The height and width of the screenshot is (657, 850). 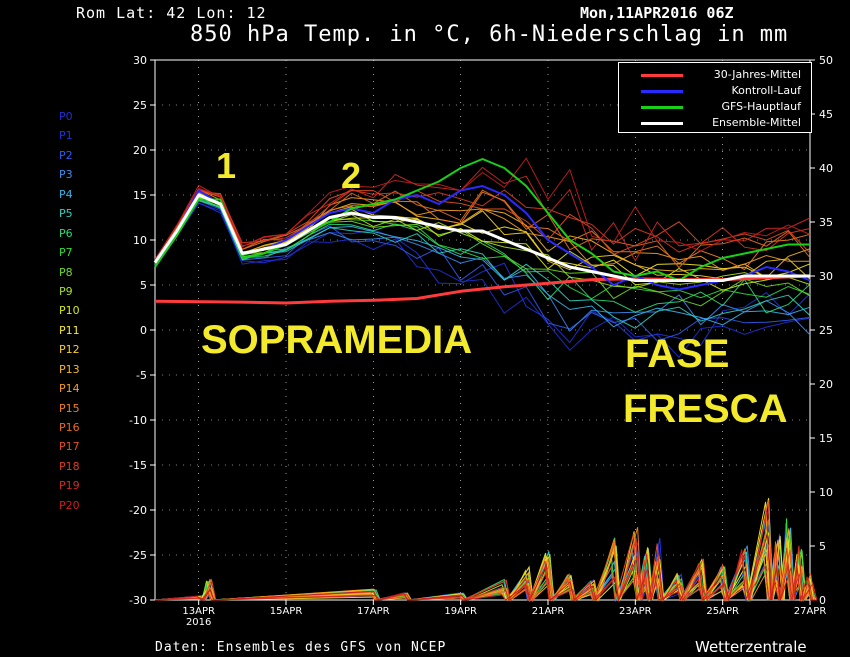 What do you see at coordinates (143, 285) in the screenshot?
I see `y-left-tick-label: 5` at bounding box center [143, 285].